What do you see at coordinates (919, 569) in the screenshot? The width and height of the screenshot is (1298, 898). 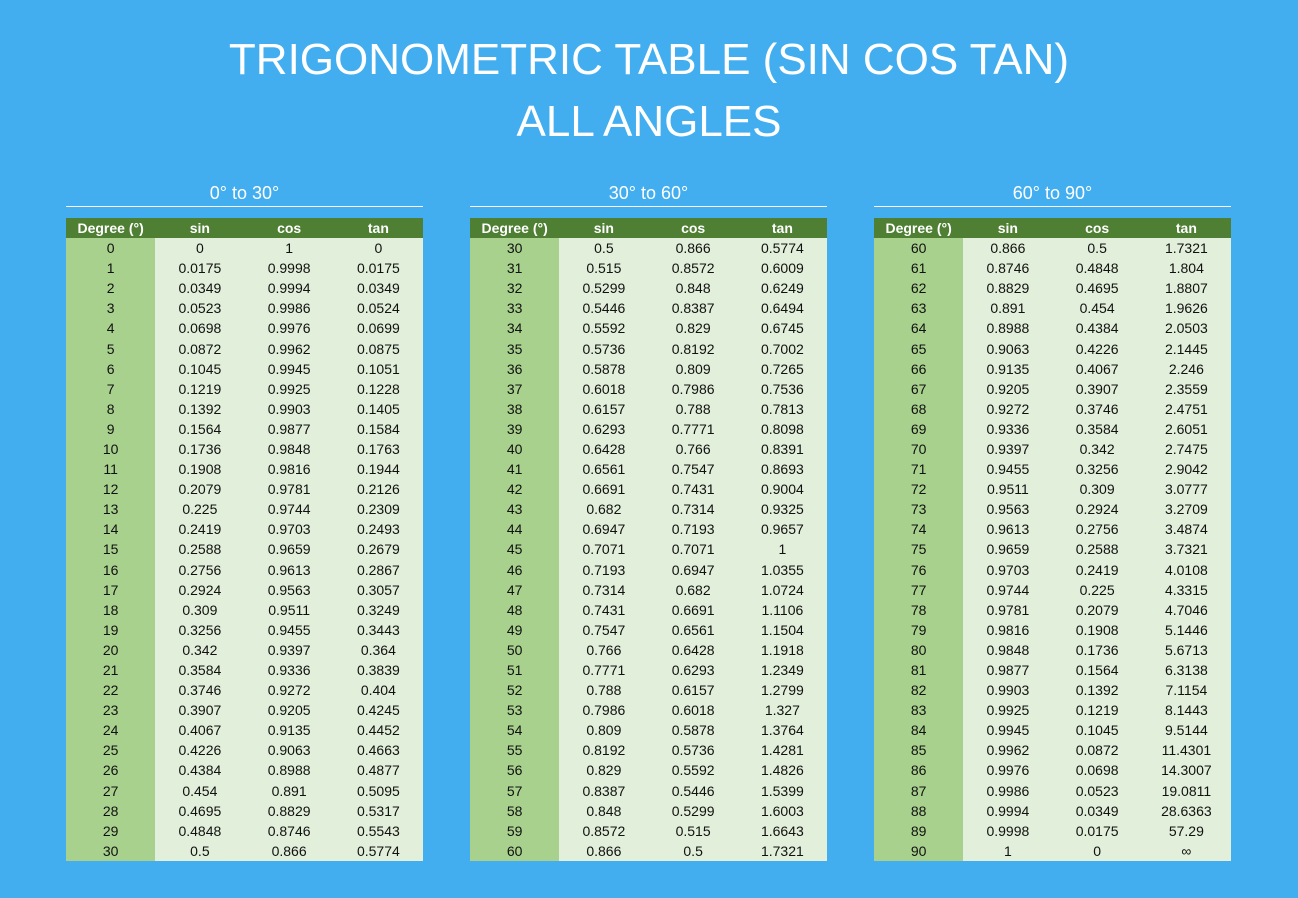 I see `degree-cell: 76` at bounding box center [919, 569].